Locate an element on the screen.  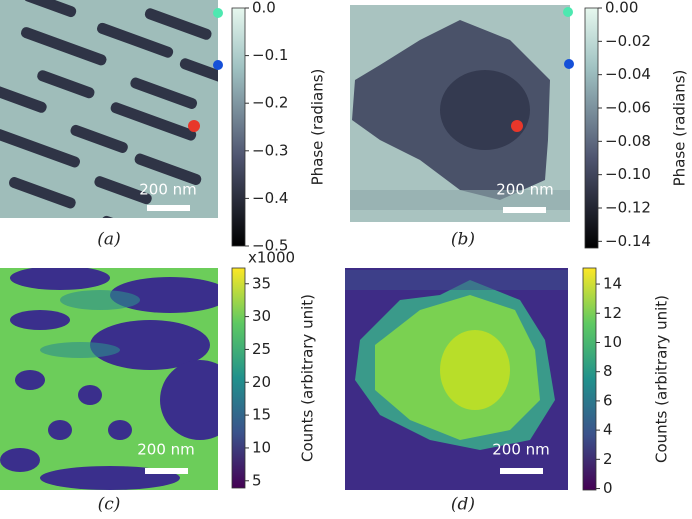
colorbar-tick-label: −0.12 is located at coordinates (628, 208).